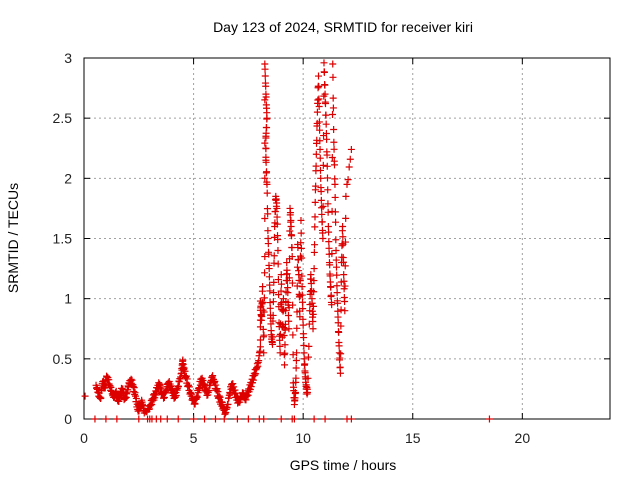 This screenshot has height=480, width=640. I want to click on y-tick-label: 1.5, so click(63, 239).